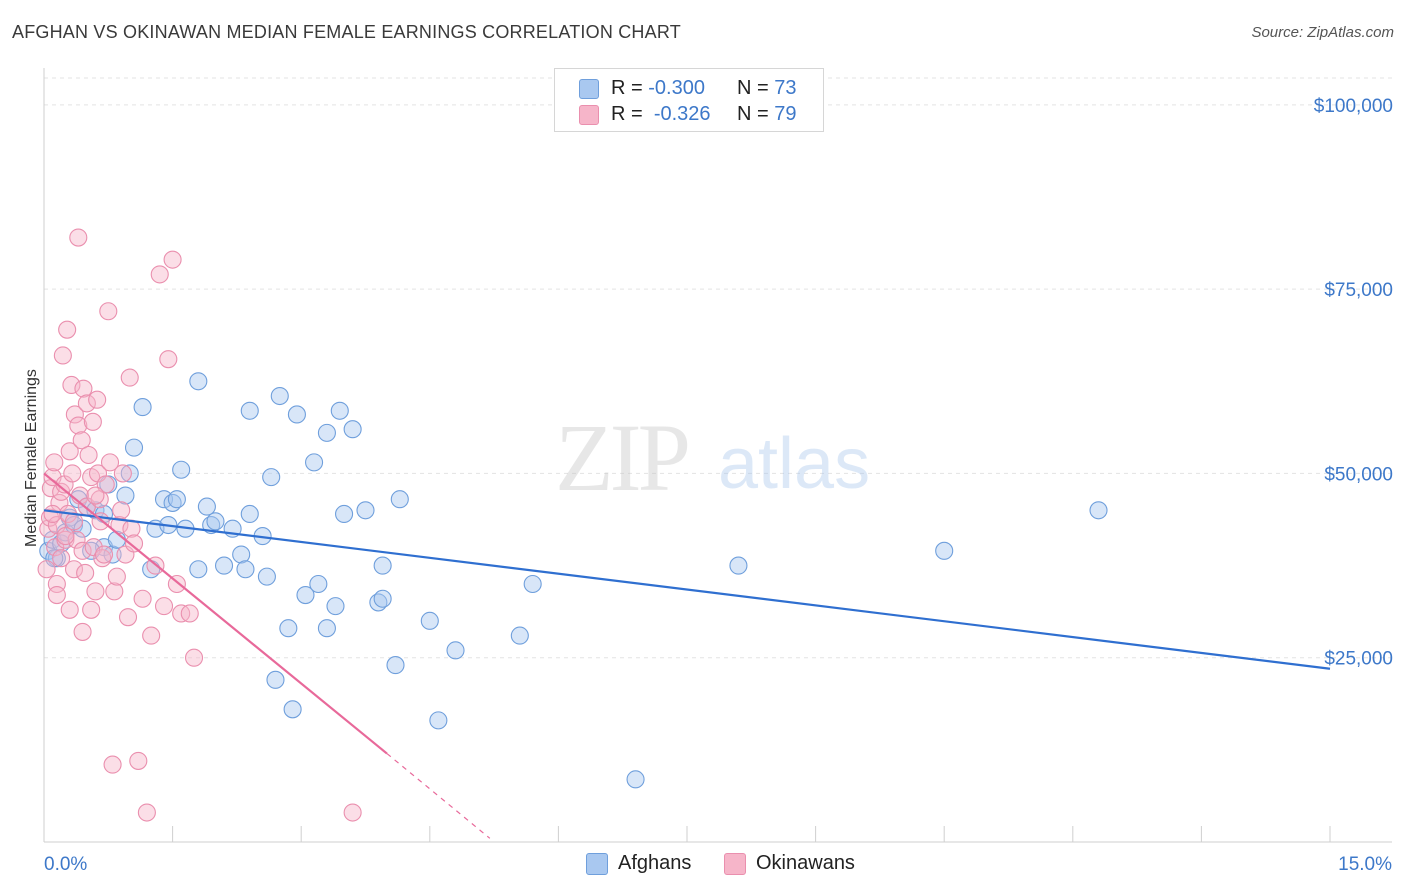 This screenshot has width=1406, height=892. What do you see at coordinates (676, 88) in the screenshot?
I see `legend-r-value: -0.300` at bounding box center [676, 88].